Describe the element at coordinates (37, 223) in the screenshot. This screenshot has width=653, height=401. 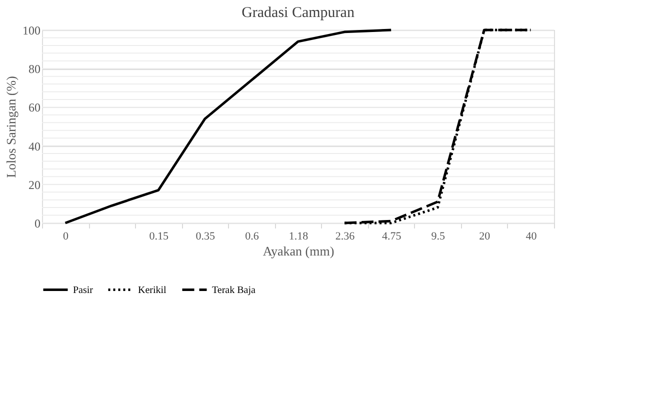
I see `y-tick-label: 0` at that location.